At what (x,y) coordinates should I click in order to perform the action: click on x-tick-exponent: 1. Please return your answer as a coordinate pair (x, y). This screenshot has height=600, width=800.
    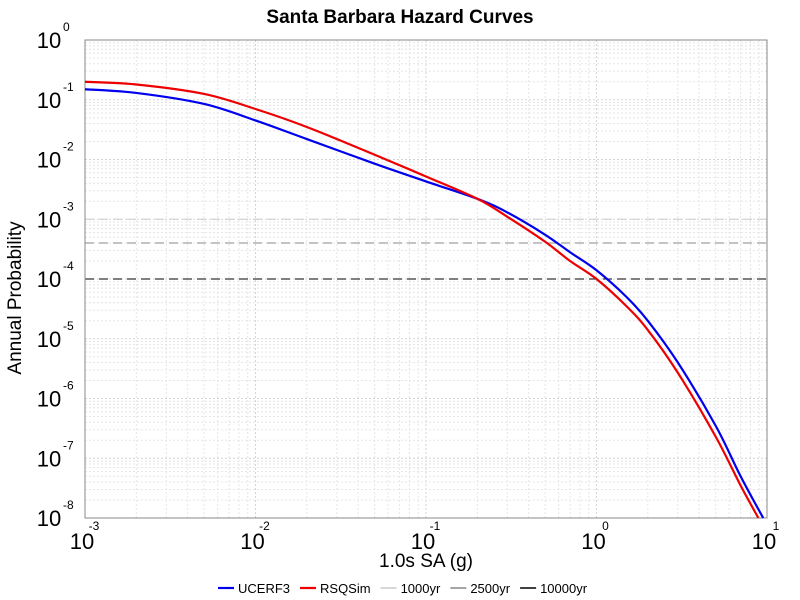
    Looking at the image, I should click on (776, 526).